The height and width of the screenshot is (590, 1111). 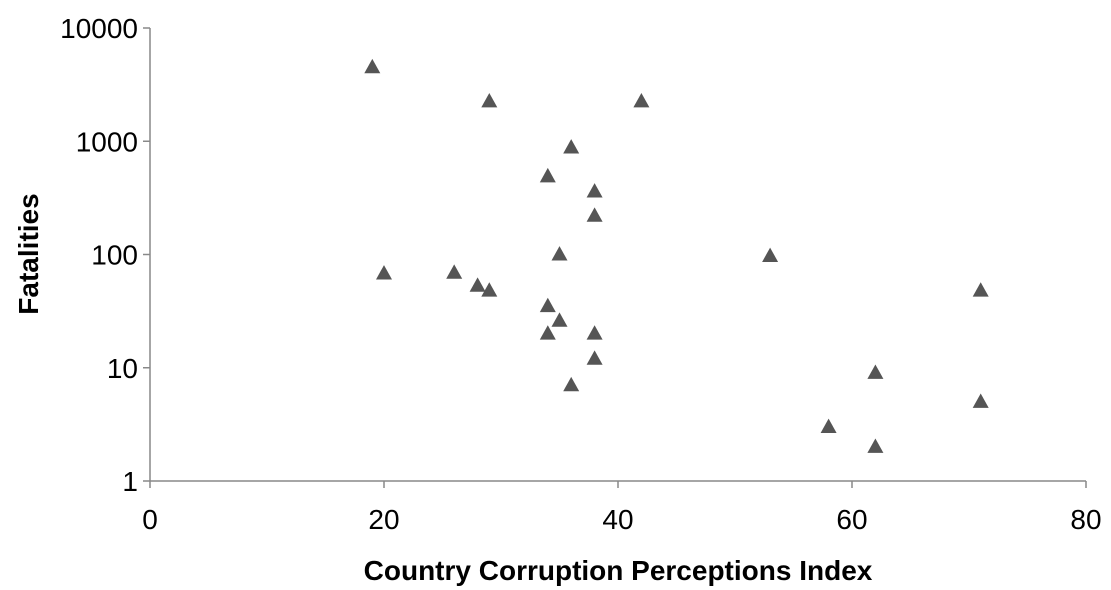 I want to click on x-axis-title: Country Corruption Perceptions Index, so click(x=618, y=570).